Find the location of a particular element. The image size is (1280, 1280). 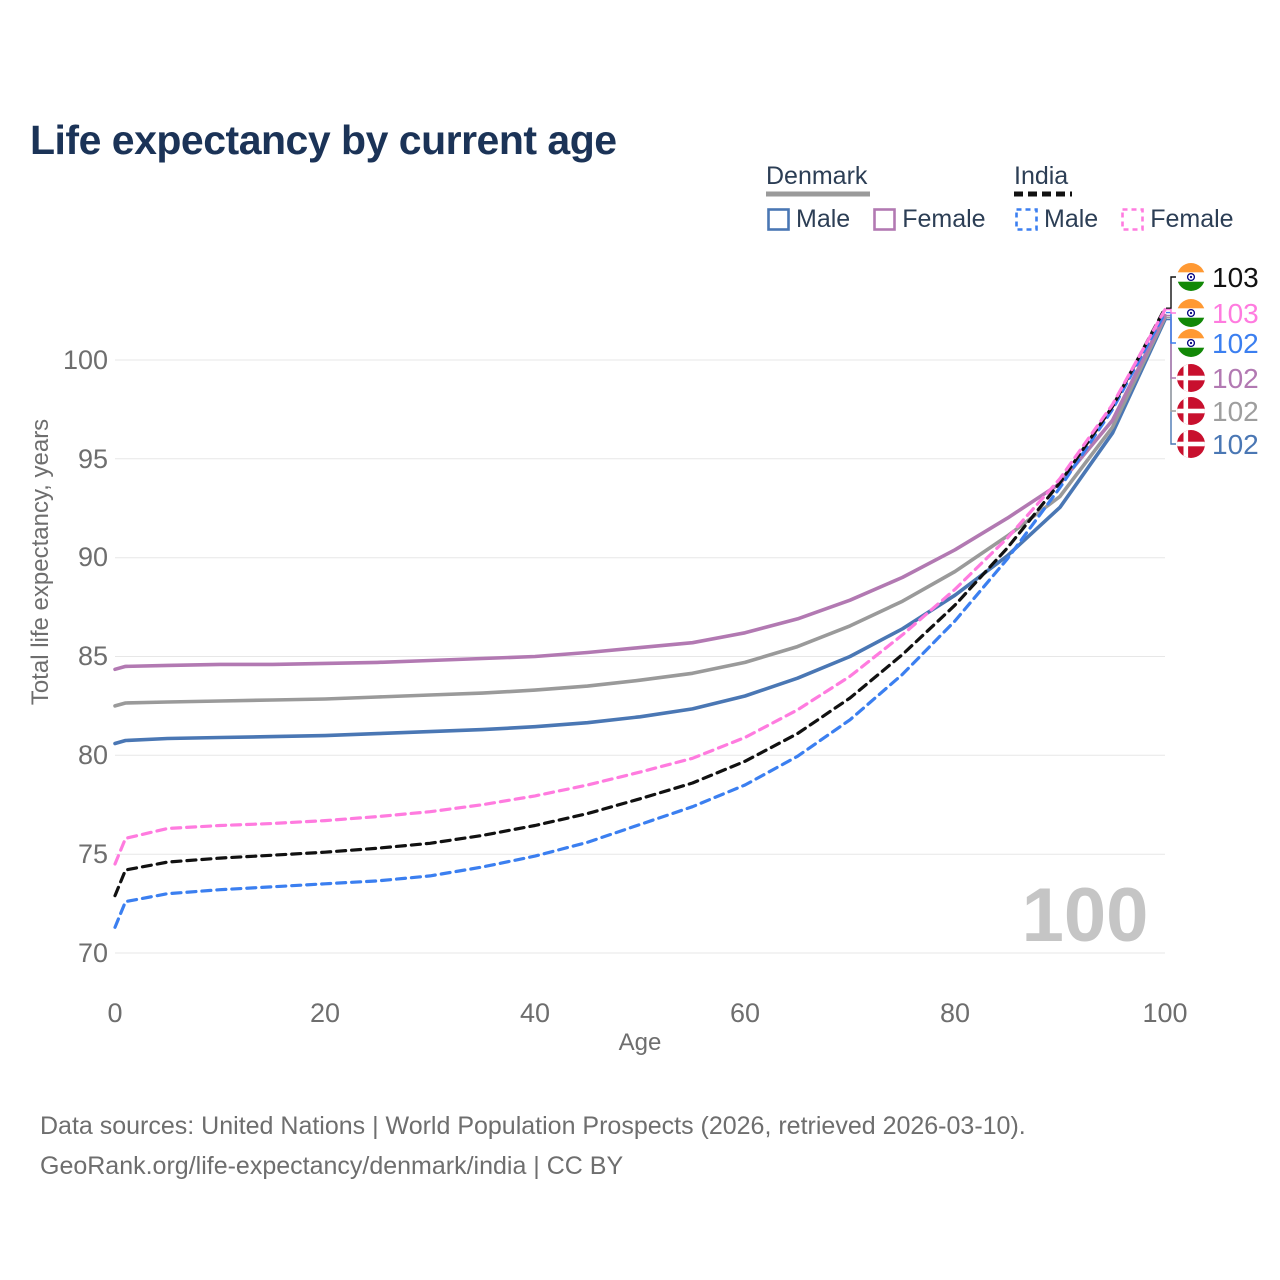

legend-item-denmark-female: Female is located at coordinates (929, 219).